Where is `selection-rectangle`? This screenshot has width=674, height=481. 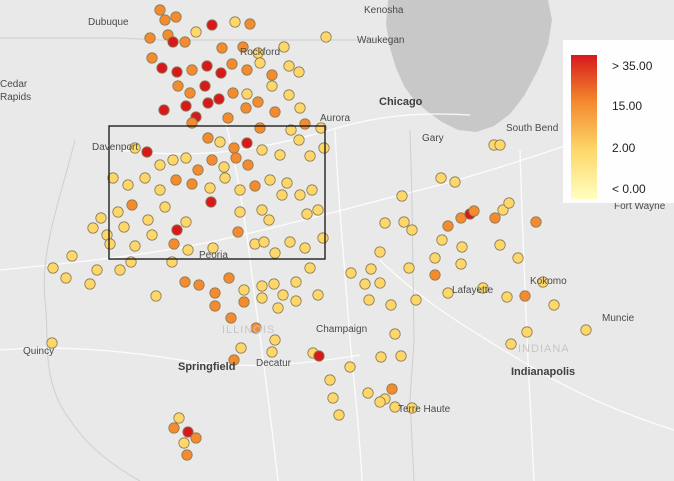 selection-rectangle is located at coordinates (217, 192).